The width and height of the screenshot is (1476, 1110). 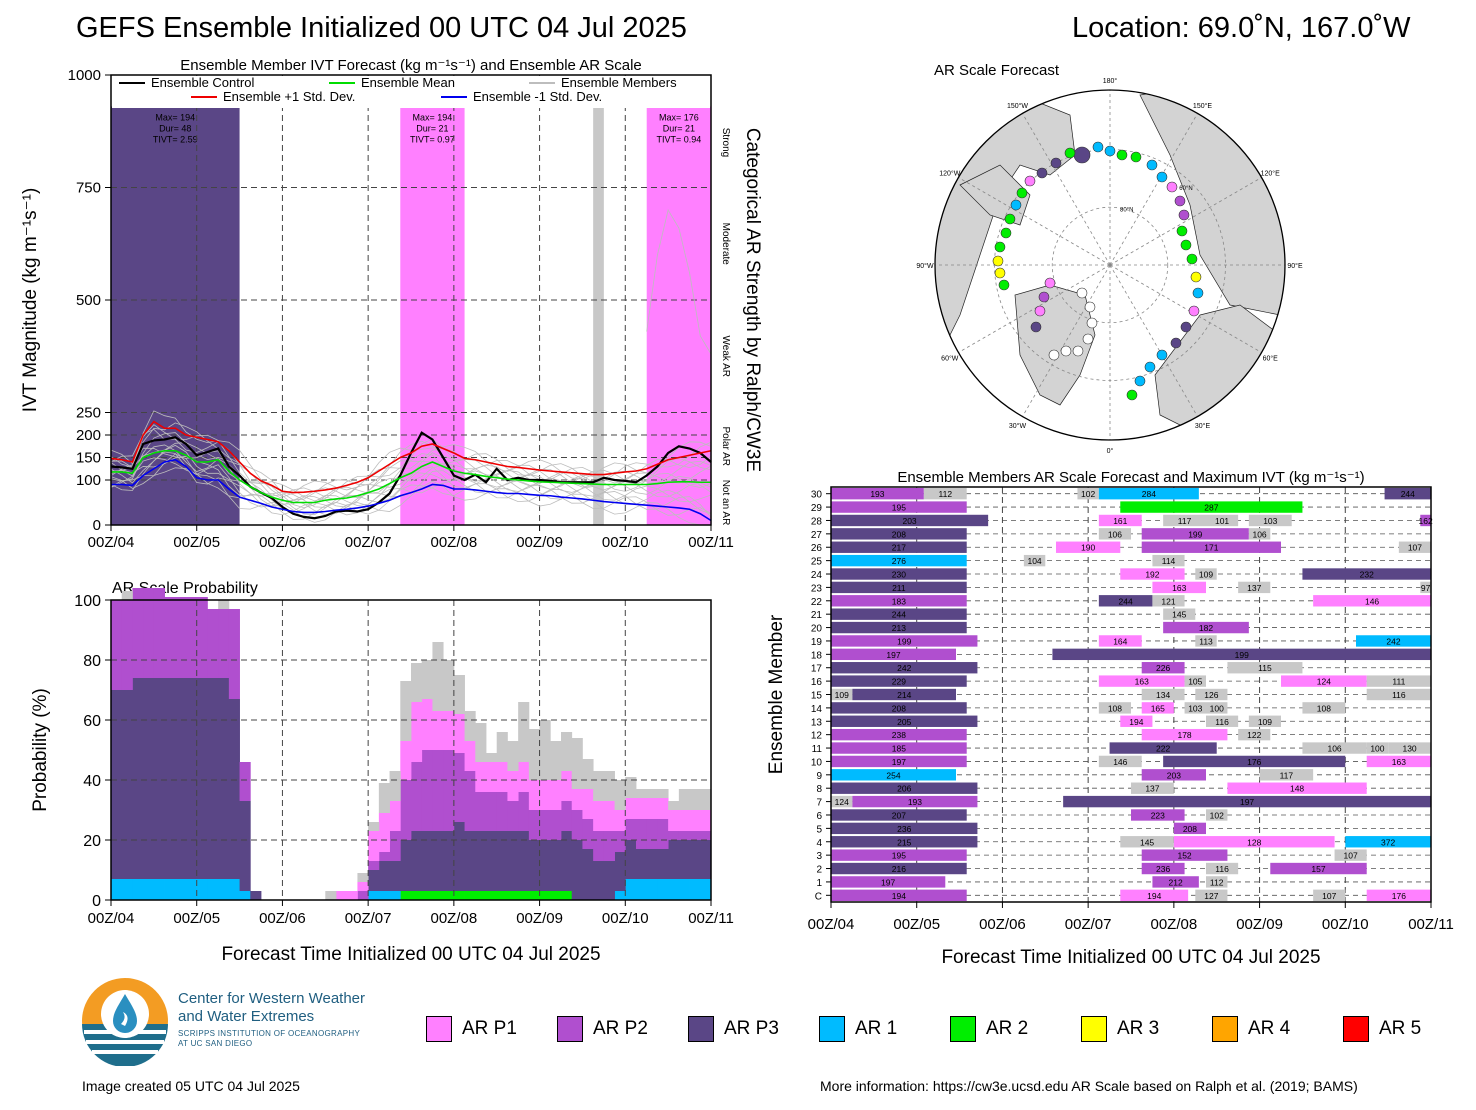 What do you see at coordinates (1158, 815) in the screenshot?
I see `heatmap-cell-label: 223` at bounding box center [1158, 815].